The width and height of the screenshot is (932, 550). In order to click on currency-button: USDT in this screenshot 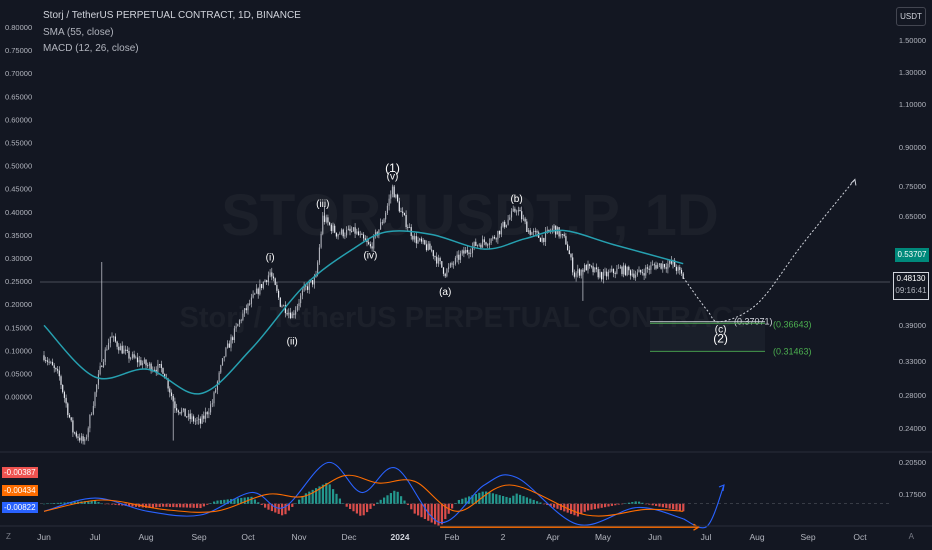, I will do `click(911, 16)`.